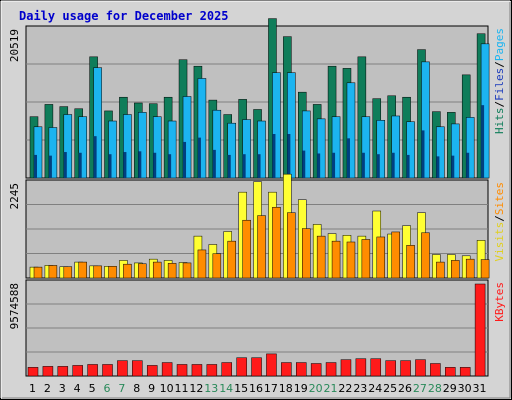 This screenshot has width=512, height=400. I want to click on y-max-label: 9574588, so click(14, 306).